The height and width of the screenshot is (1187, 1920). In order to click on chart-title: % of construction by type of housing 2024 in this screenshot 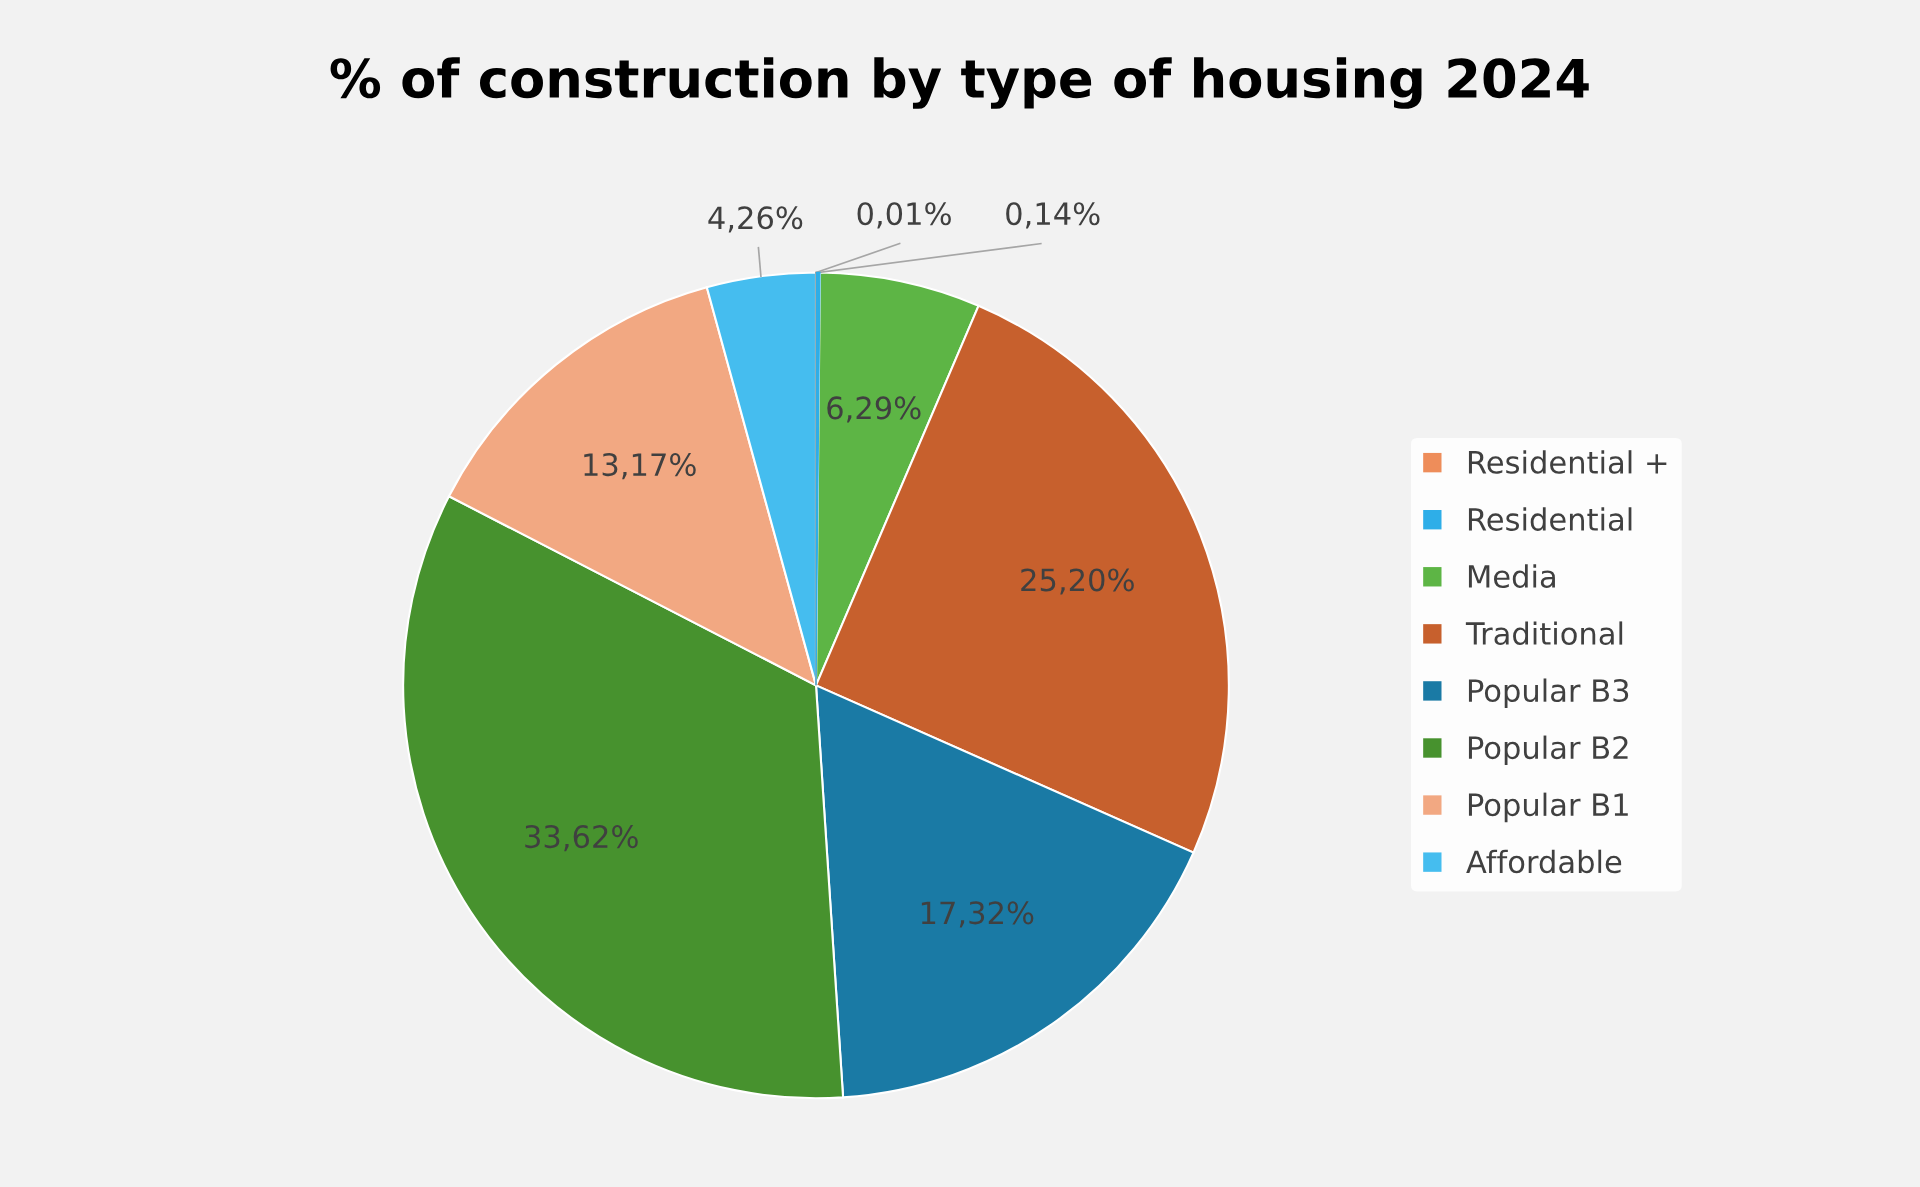, I will do `click(959, 83)`.